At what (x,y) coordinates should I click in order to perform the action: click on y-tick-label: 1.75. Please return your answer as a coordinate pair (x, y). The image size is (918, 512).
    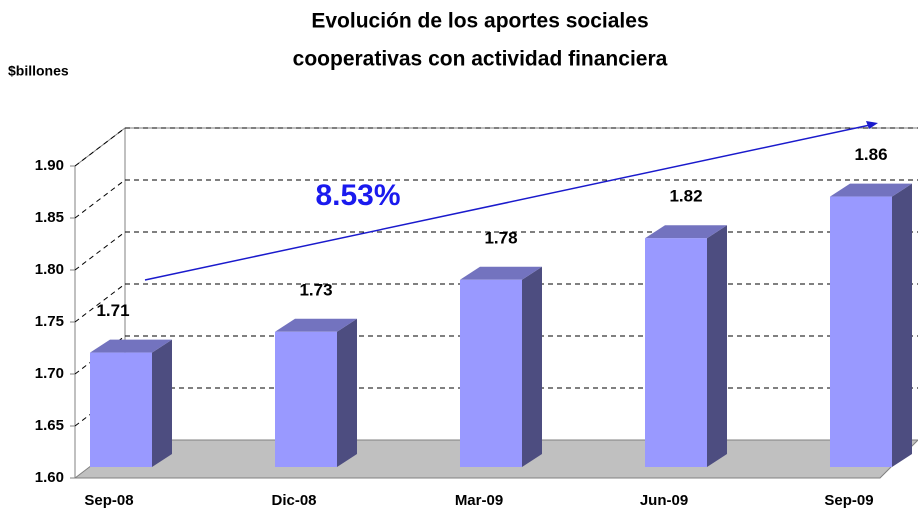
    Looking at the image, I should click on (49, 321).